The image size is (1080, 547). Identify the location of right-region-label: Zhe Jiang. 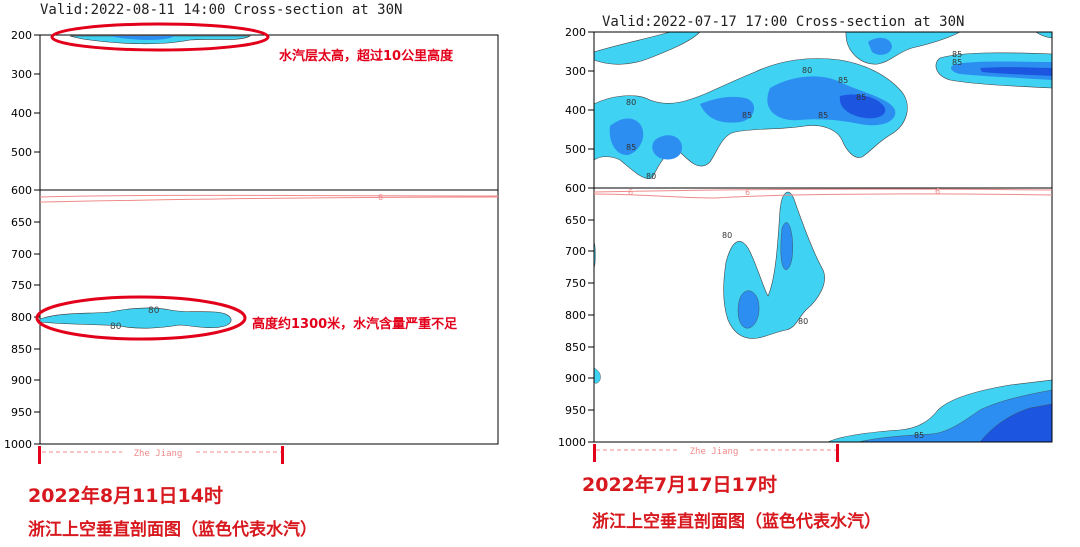
(714, 452).